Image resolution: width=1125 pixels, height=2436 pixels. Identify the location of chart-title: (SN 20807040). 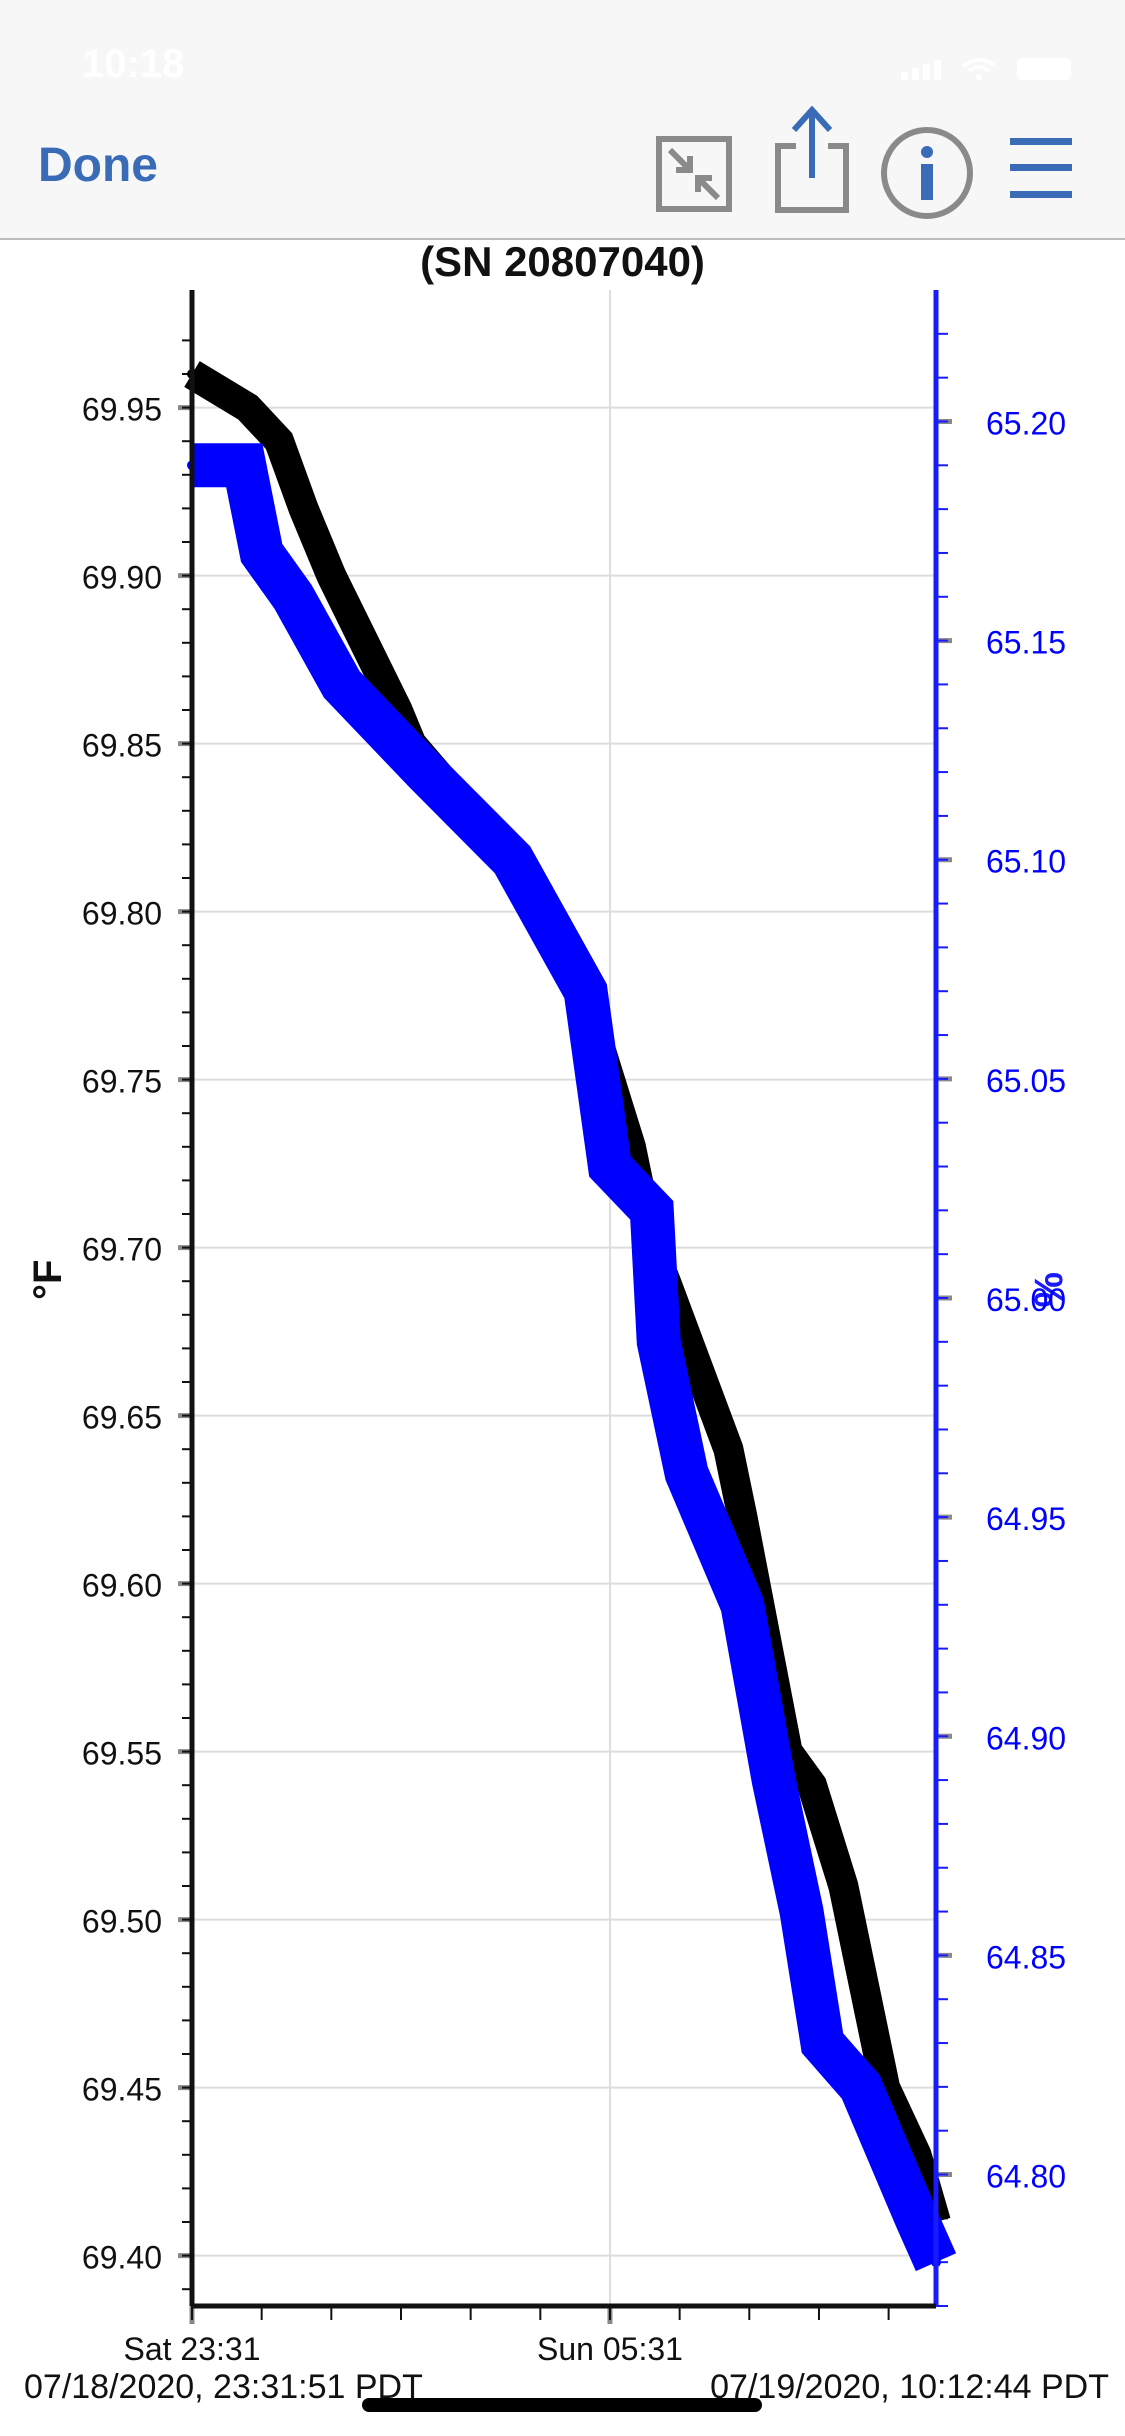
(562, 261).